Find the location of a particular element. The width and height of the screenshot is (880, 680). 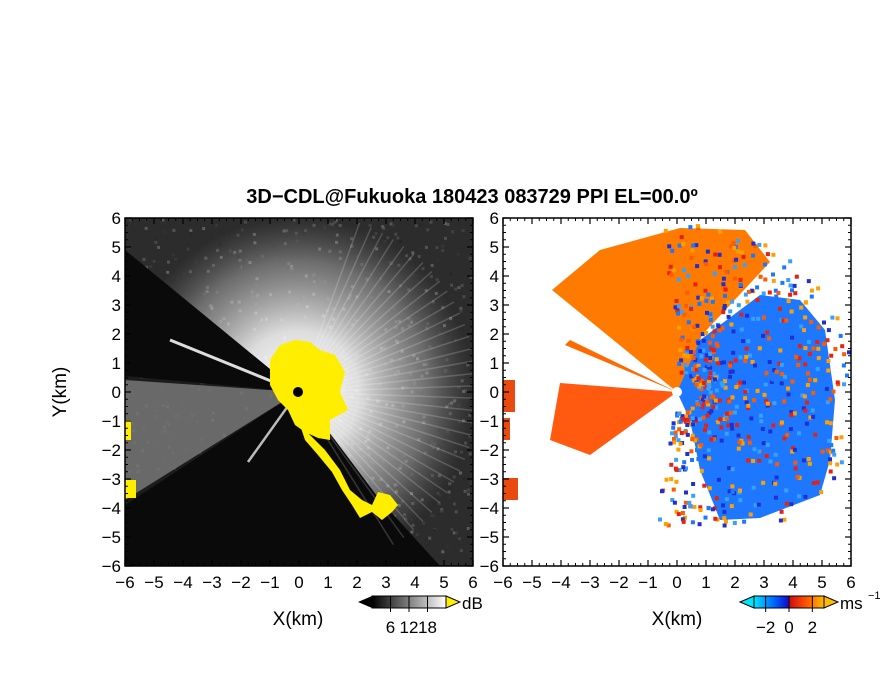

x-tick-label: 6 is located at coordinates (850, 582).